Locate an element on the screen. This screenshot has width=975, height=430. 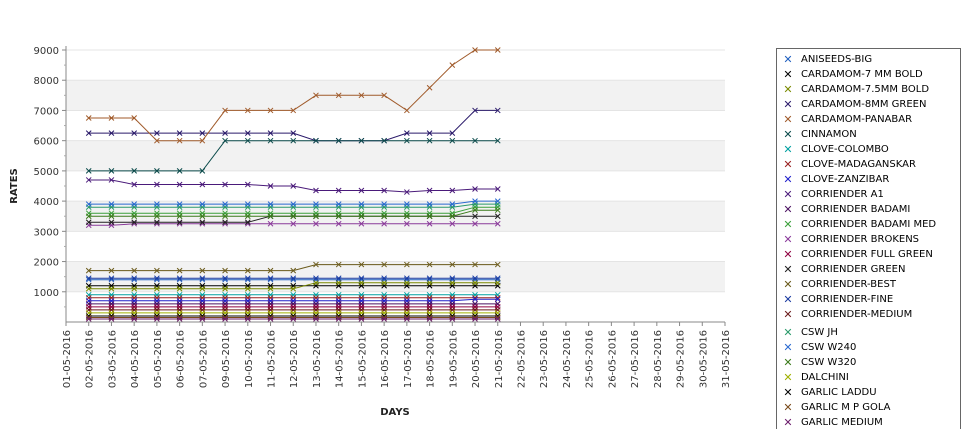
legend-label: CSW W240 is located at coordinates (829, 347).